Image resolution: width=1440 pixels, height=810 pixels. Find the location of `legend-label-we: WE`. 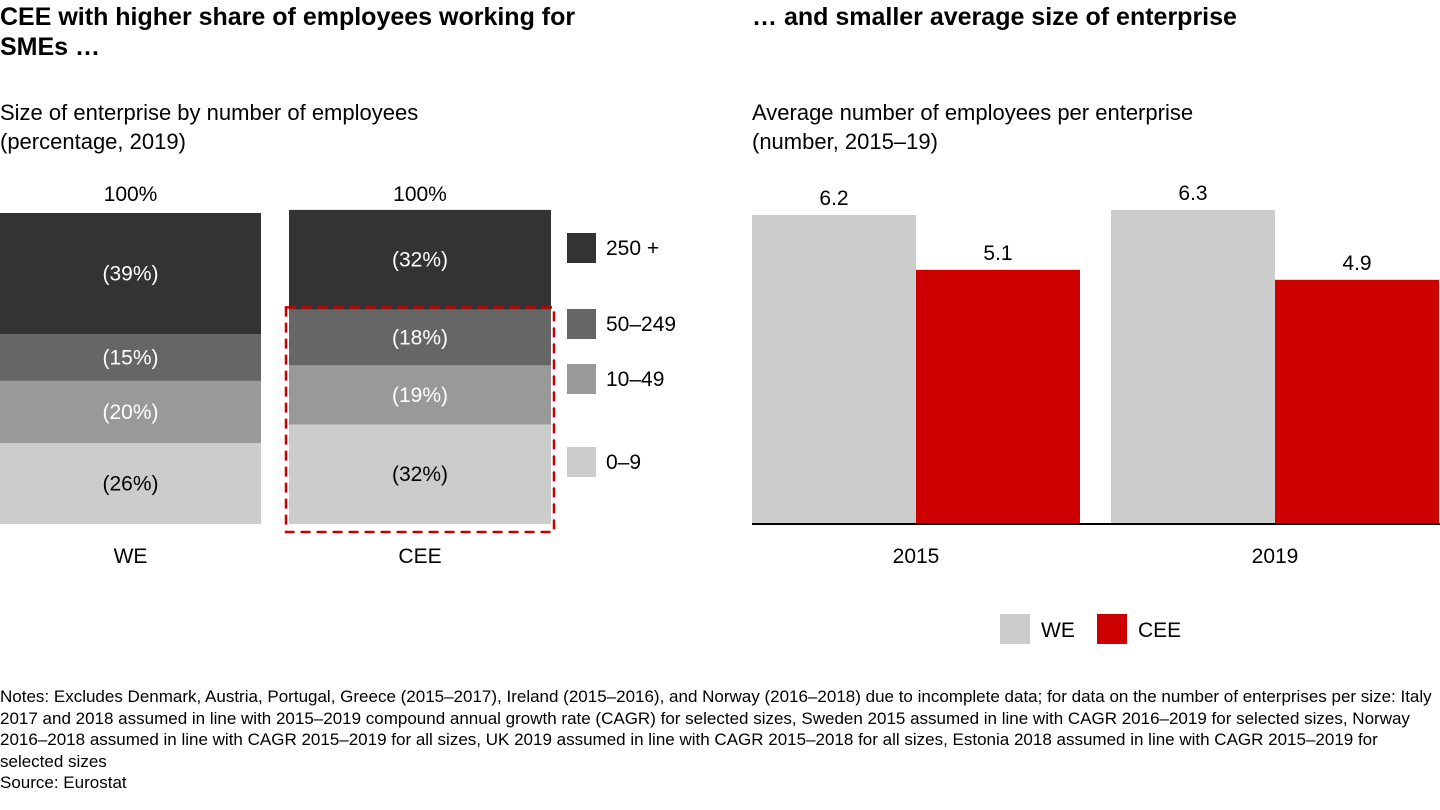

legend-label-we: WE is located at coordinates (1058, 630).